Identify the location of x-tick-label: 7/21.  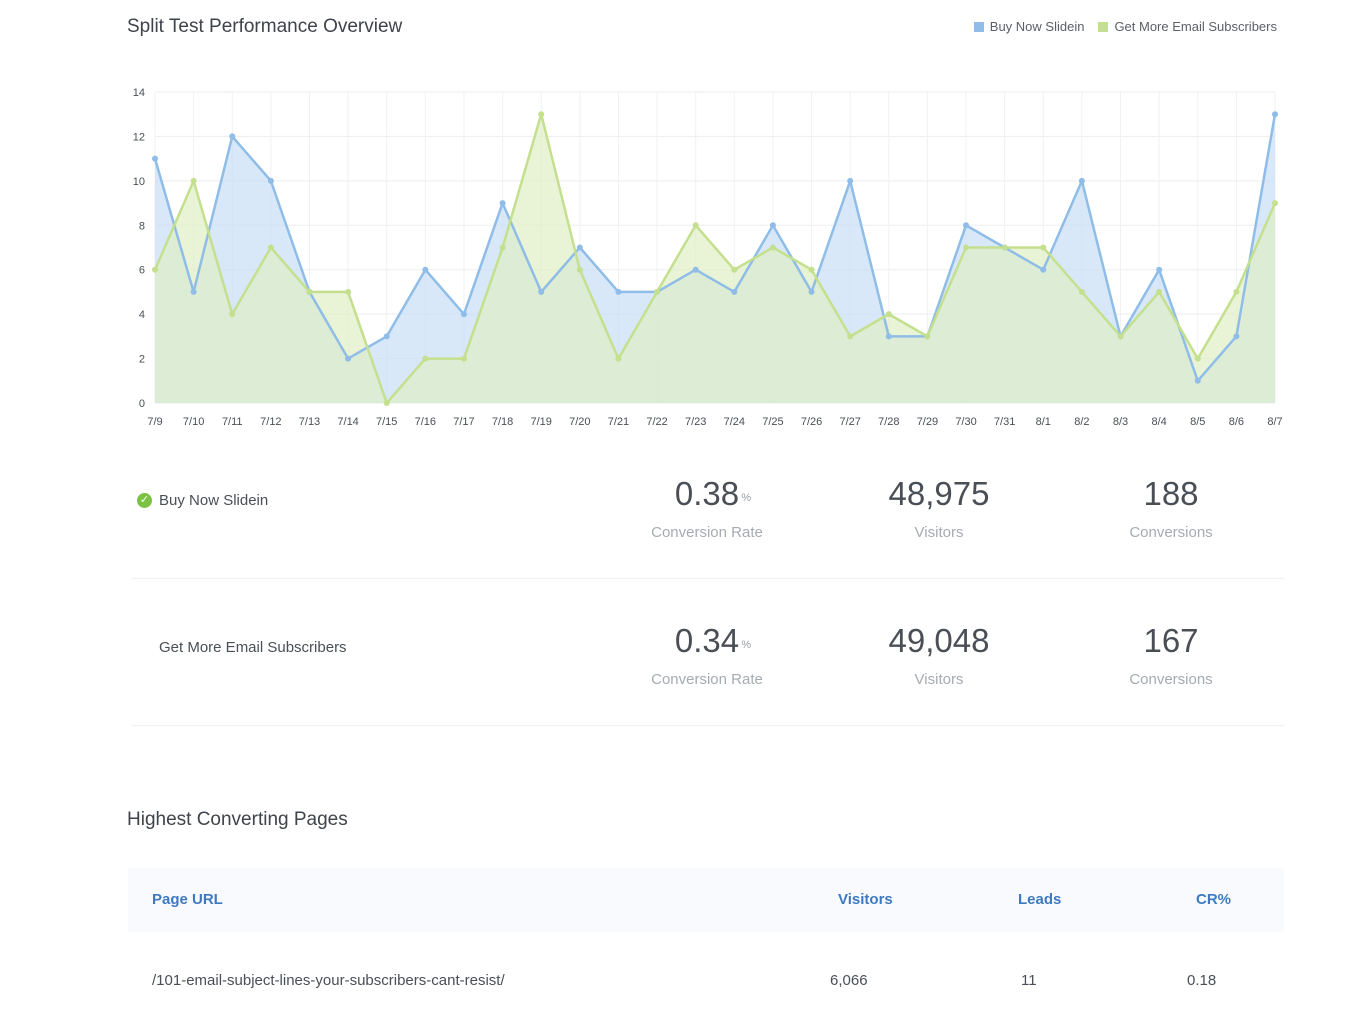
(618, 422).